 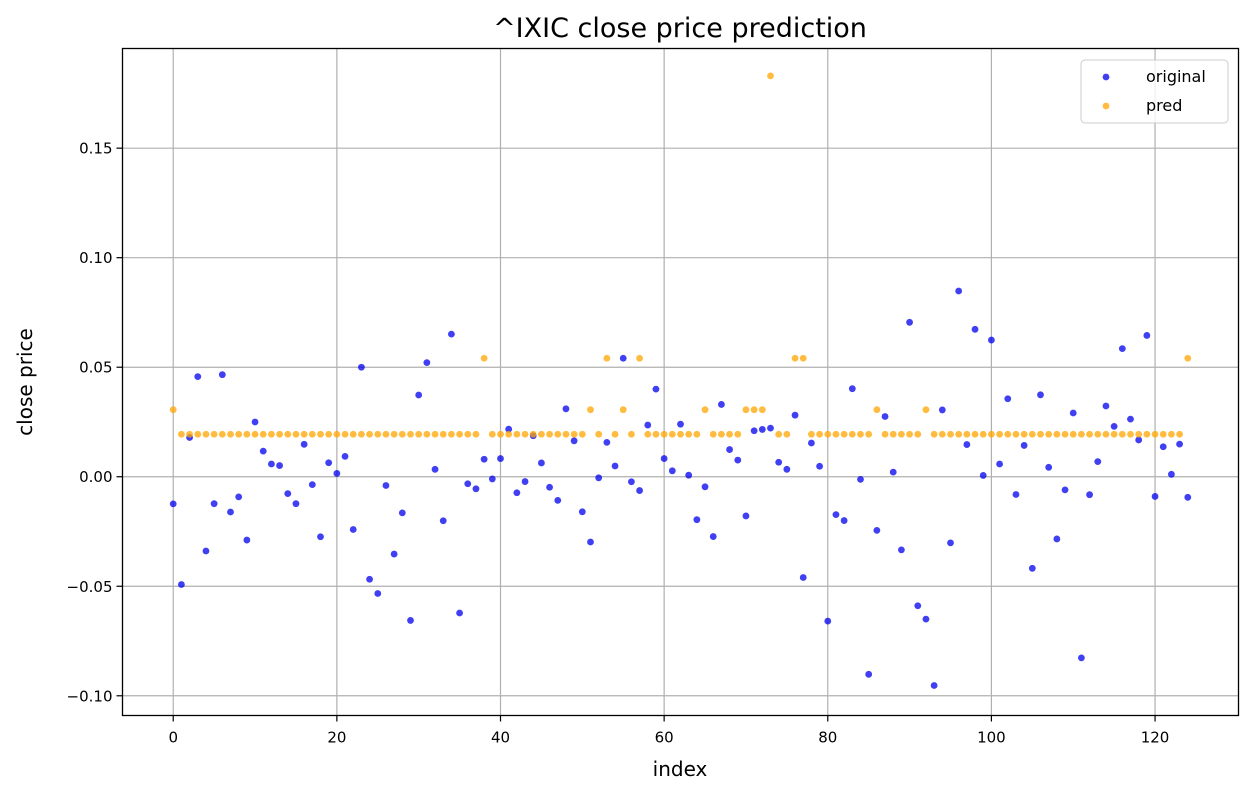 I want to click on legend: original pred, so click(x=1154, y=91).